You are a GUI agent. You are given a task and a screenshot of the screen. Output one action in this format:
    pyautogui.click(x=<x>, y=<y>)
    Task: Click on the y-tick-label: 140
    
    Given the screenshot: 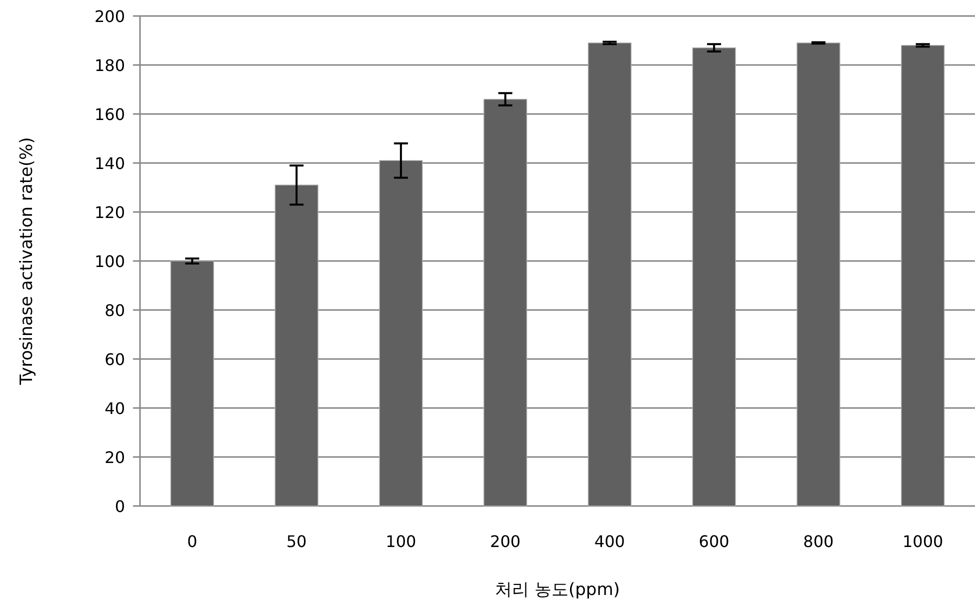 What is the action you would take?
    pyautogui.click(x=109, y=163)
    